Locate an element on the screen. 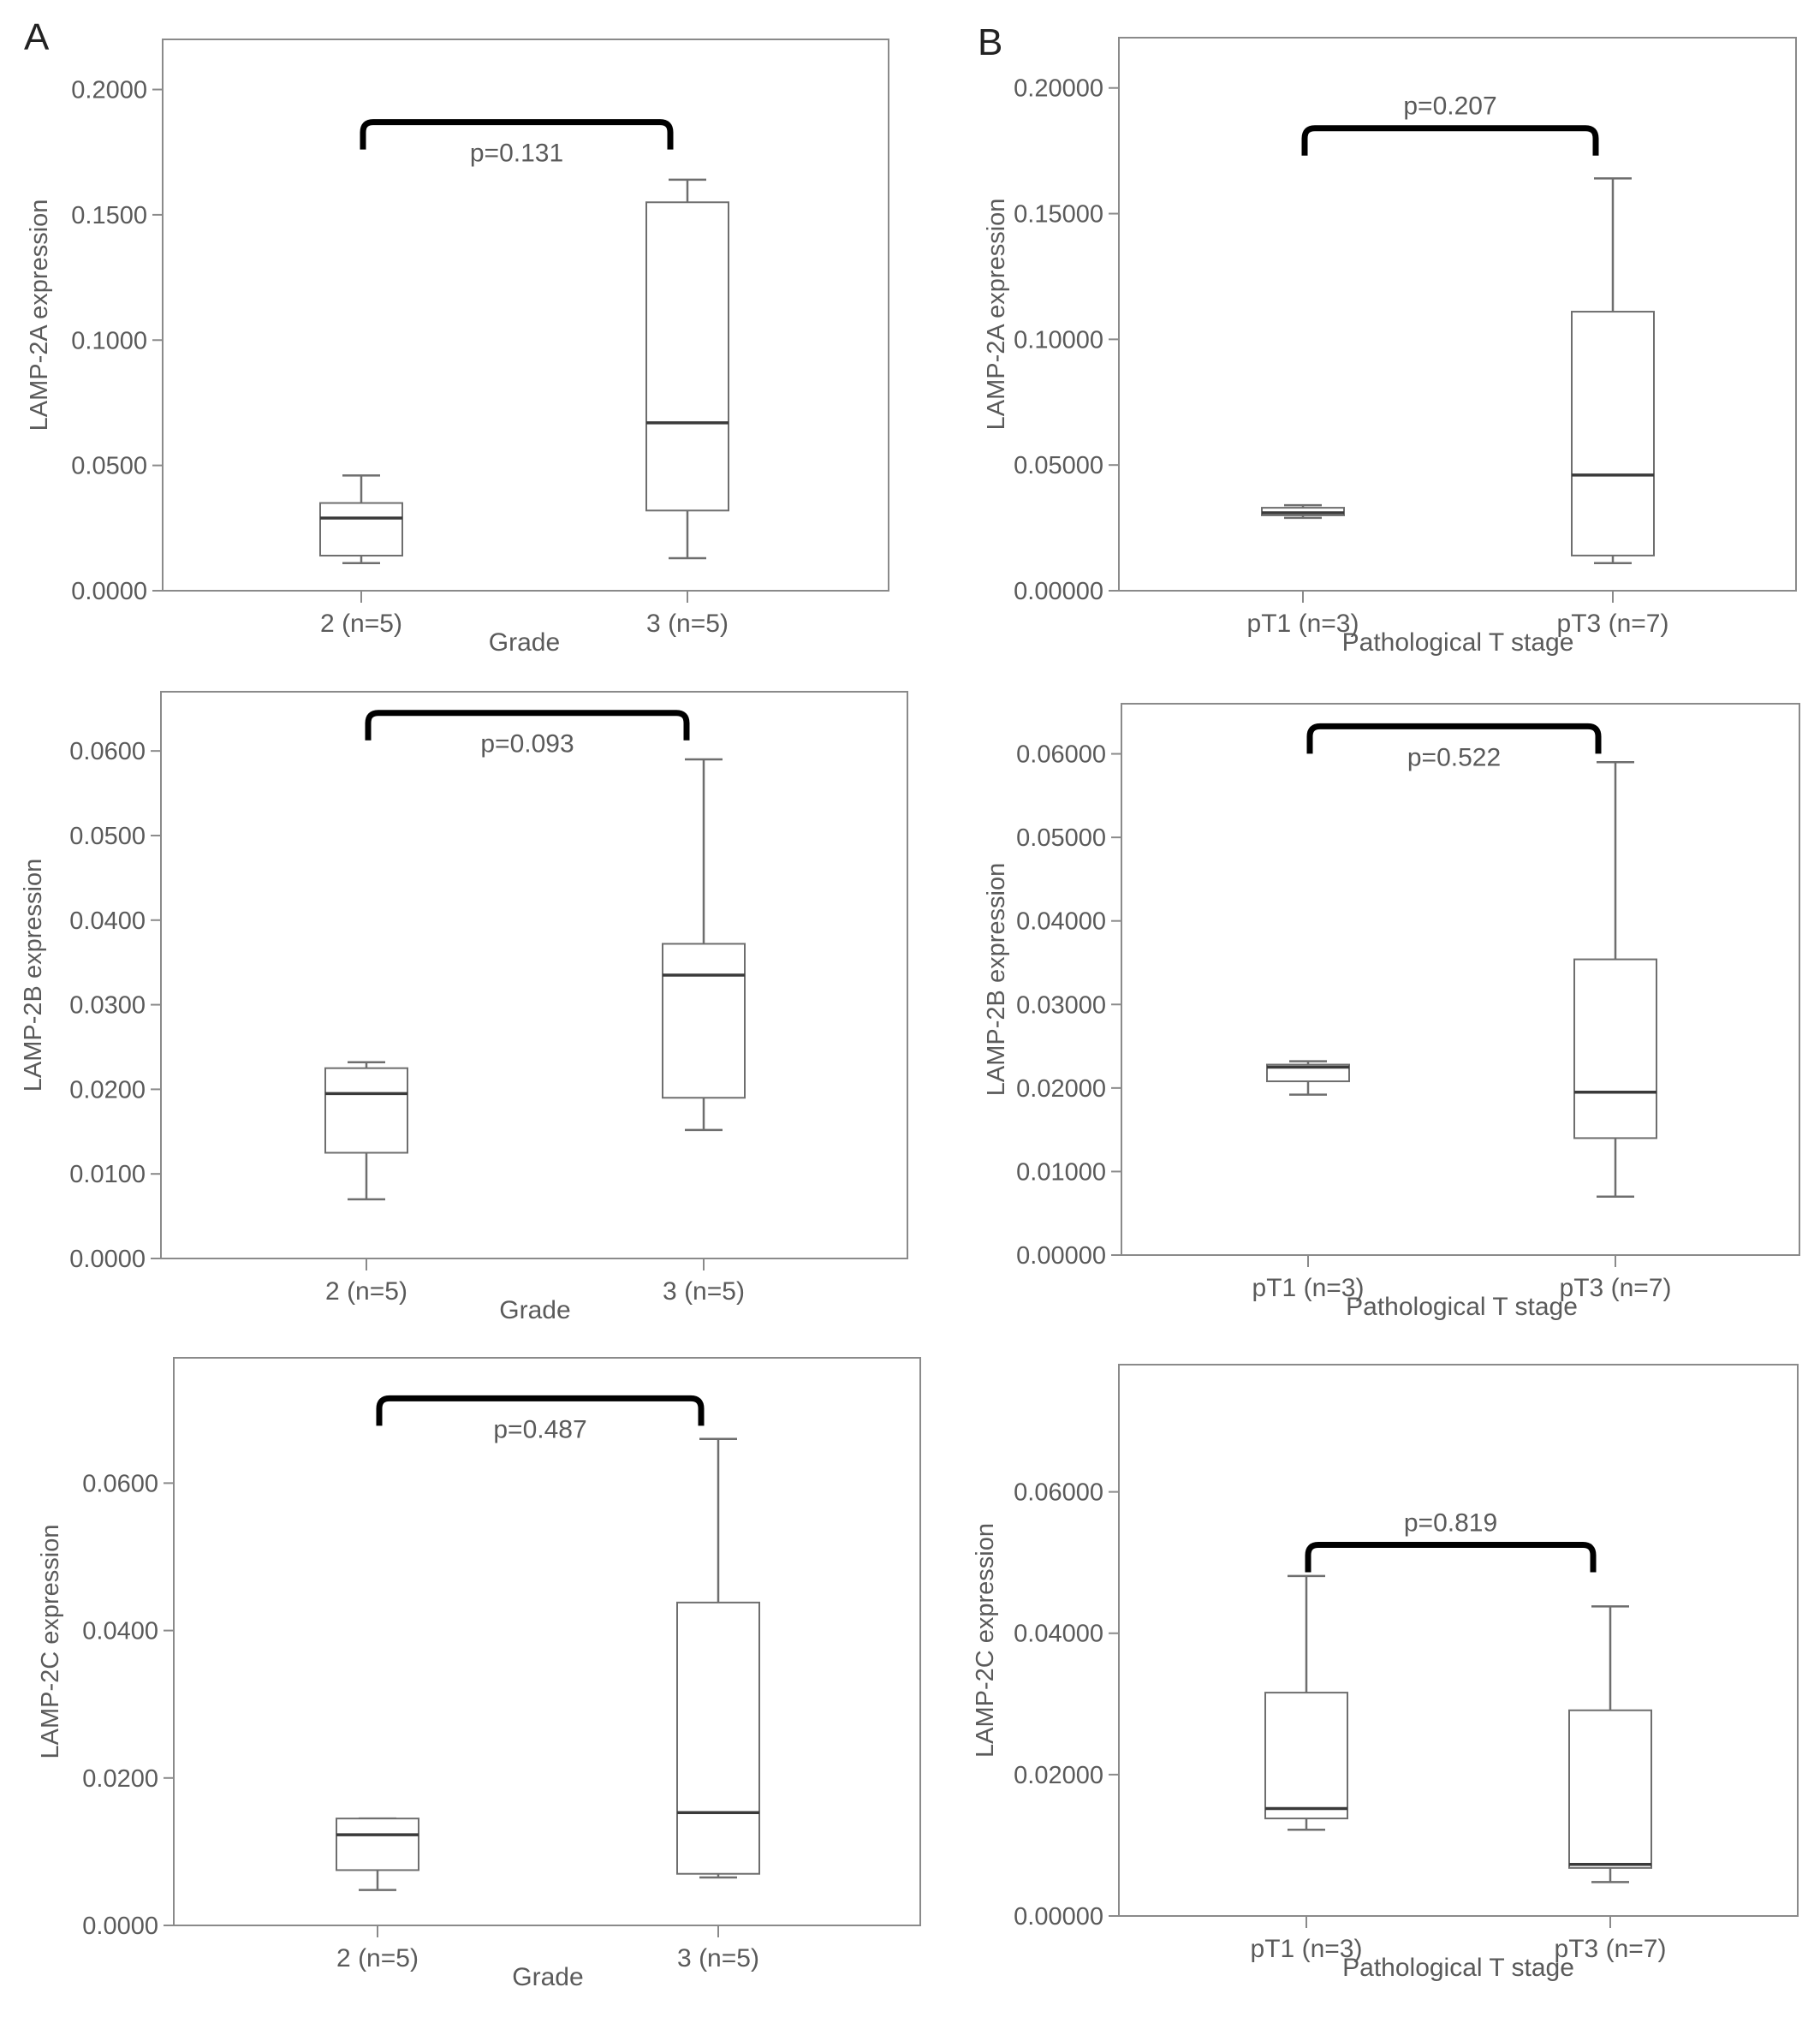  y-tick-label: 0.03000 is located at coordinates (1061, 1005).